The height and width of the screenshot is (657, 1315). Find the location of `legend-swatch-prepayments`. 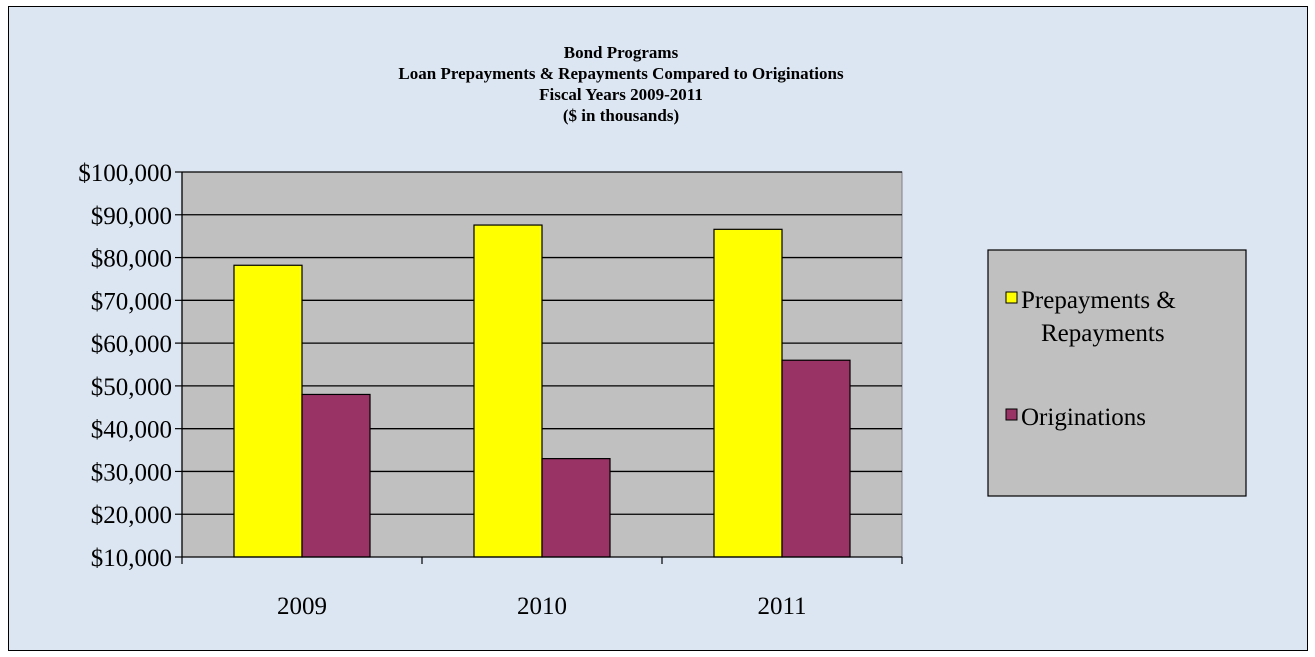

legend-swatch-prepayments is located at coordinates (1011, 297).